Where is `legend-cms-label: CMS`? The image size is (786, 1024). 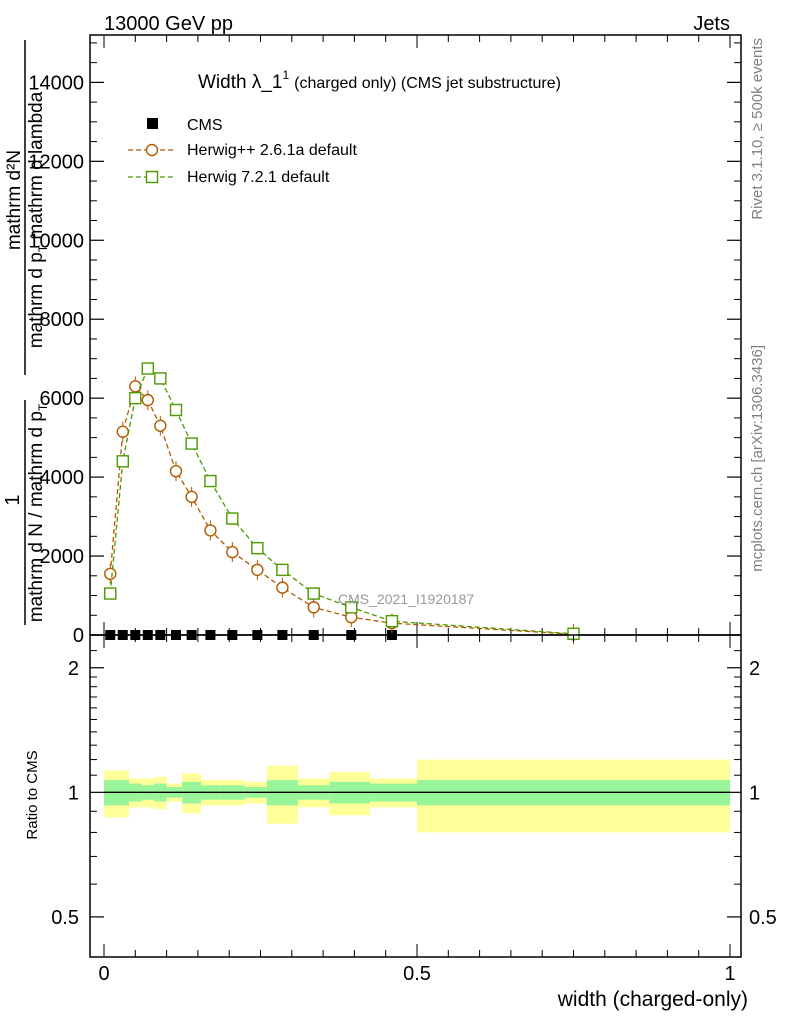 legend-cms-label: CMS is located at coordinates (205, 125).